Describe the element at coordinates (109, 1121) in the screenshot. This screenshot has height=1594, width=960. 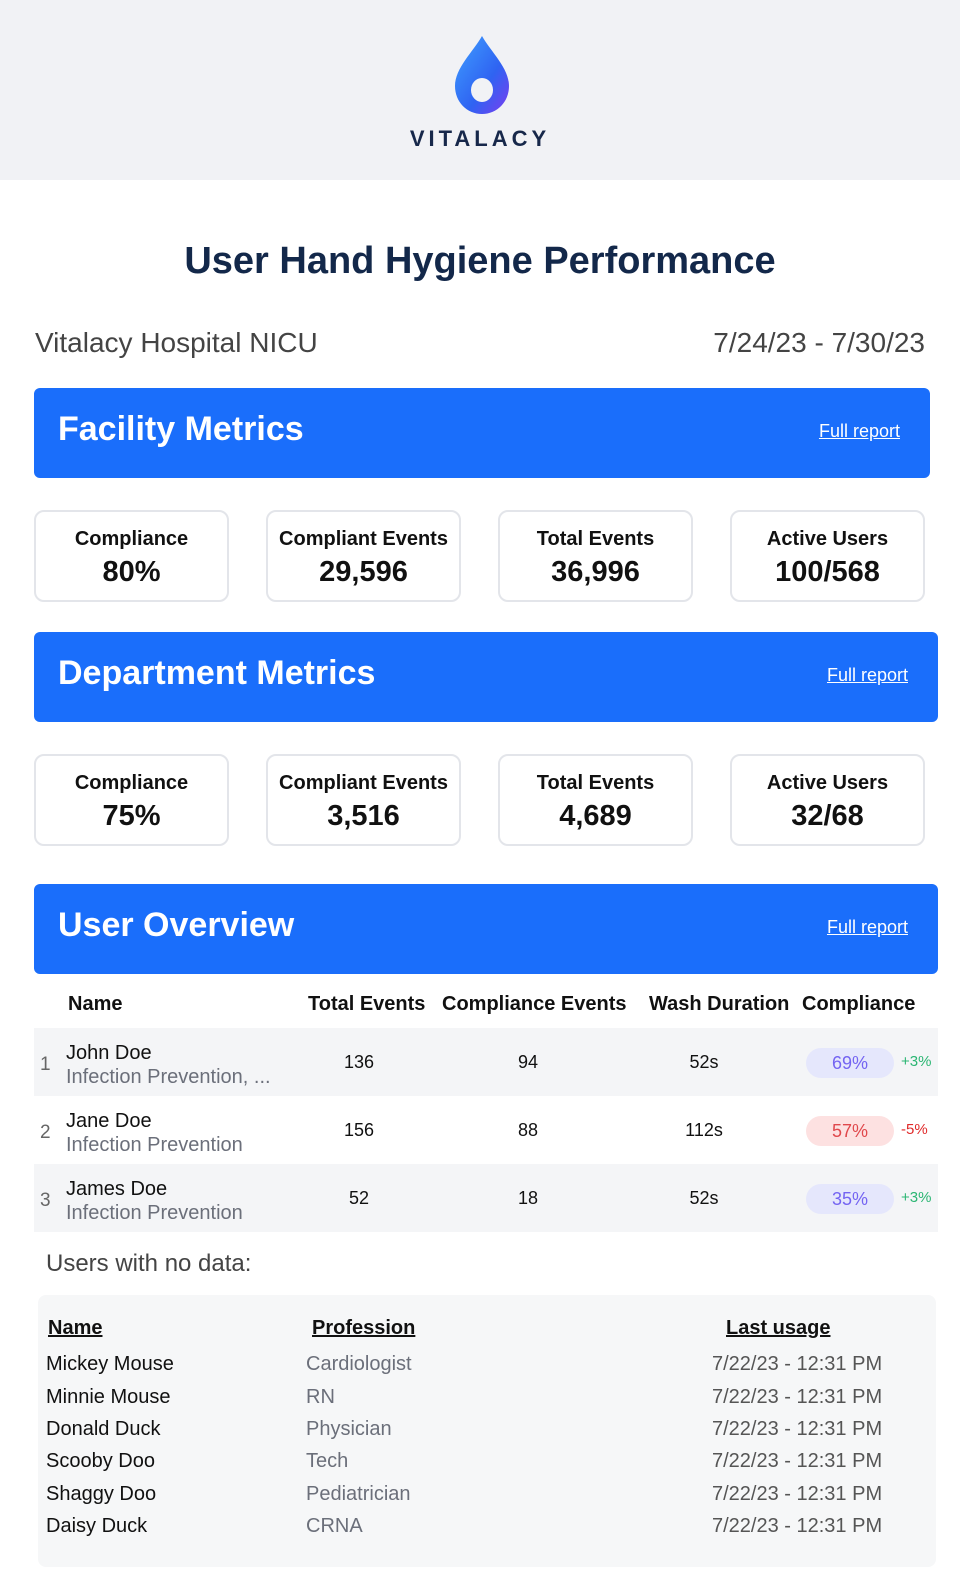
I see `user-name: Jane Doe` at that location.